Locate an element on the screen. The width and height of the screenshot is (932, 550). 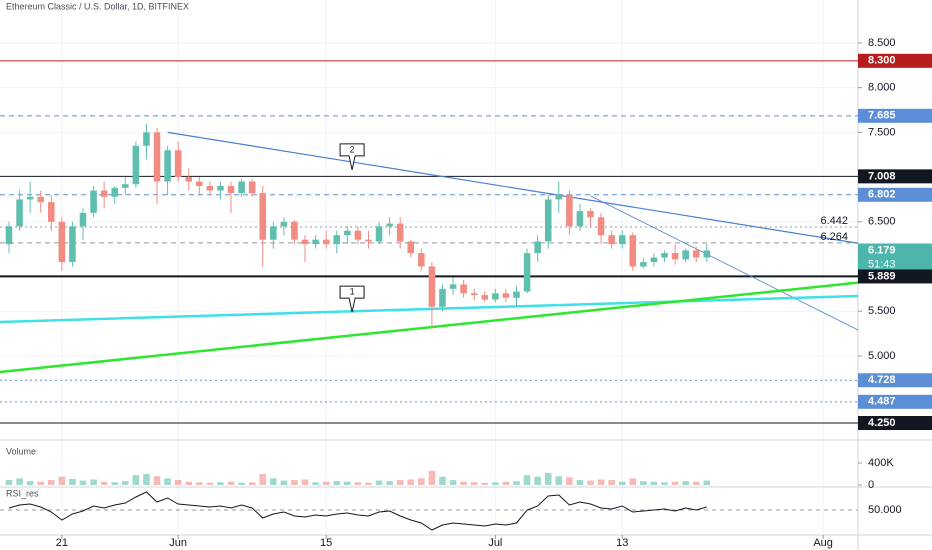
y-tick-label: 8.500 is located at coordinates (882, 43).